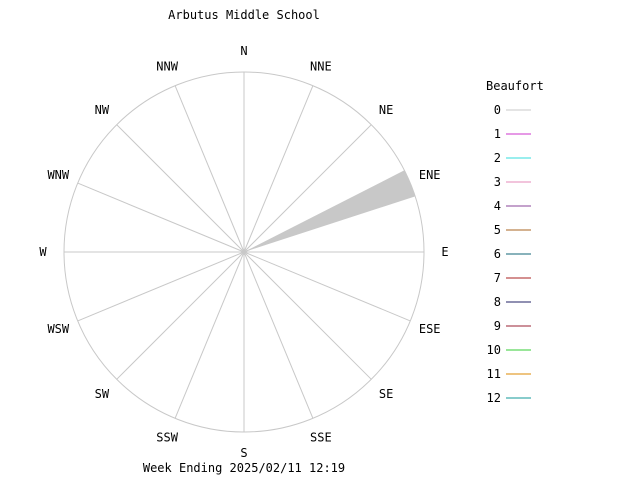 The image size is (640, 480). Describe the element at coordinates (209, 169) in the screenshot. I see `spoke-nnw` at that location.